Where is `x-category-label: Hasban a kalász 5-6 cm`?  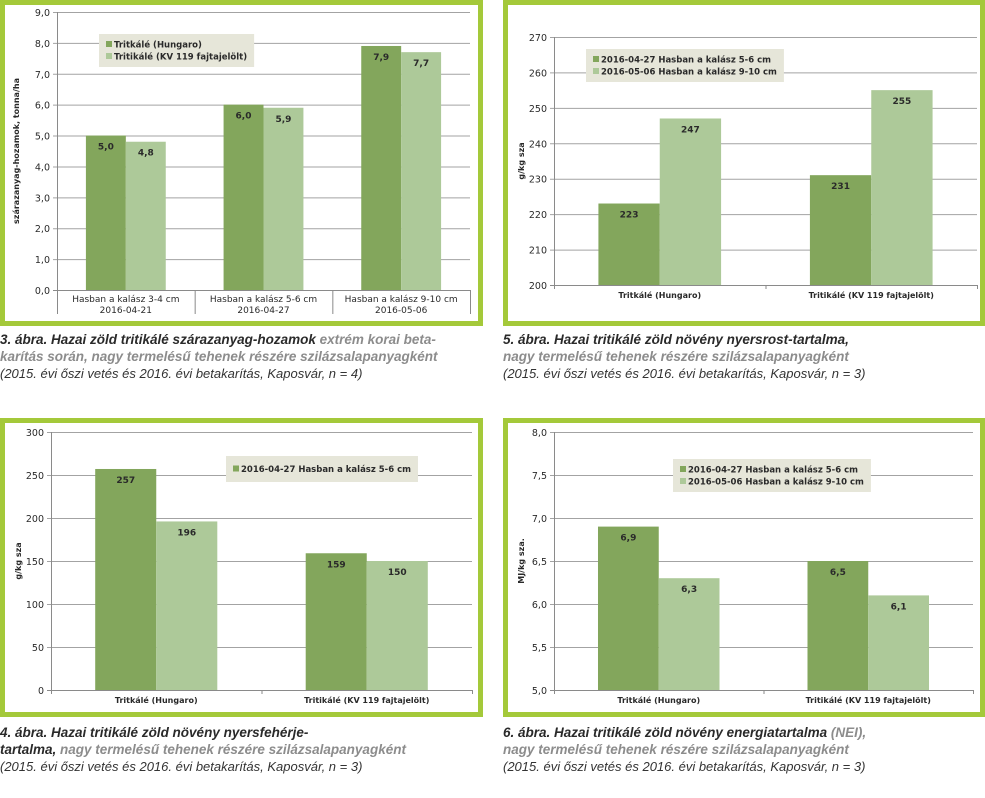
x-category-label: Hasban a kalász 5-6 cm is located at coordinates (263, 300).